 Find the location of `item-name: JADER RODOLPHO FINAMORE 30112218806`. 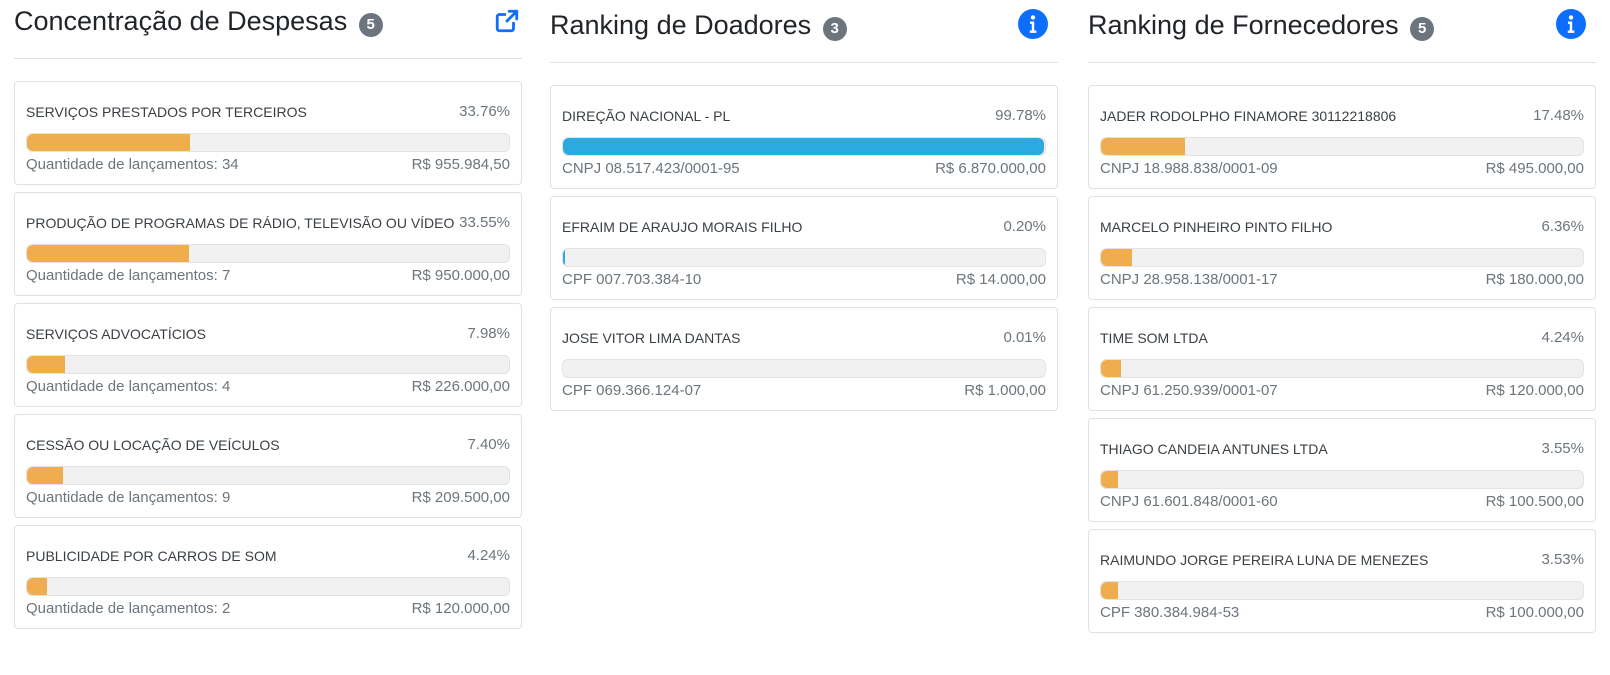

item-name: JADER RODOLPHO FINAMORE 30112218806 is located at coordinates (1248, 116).